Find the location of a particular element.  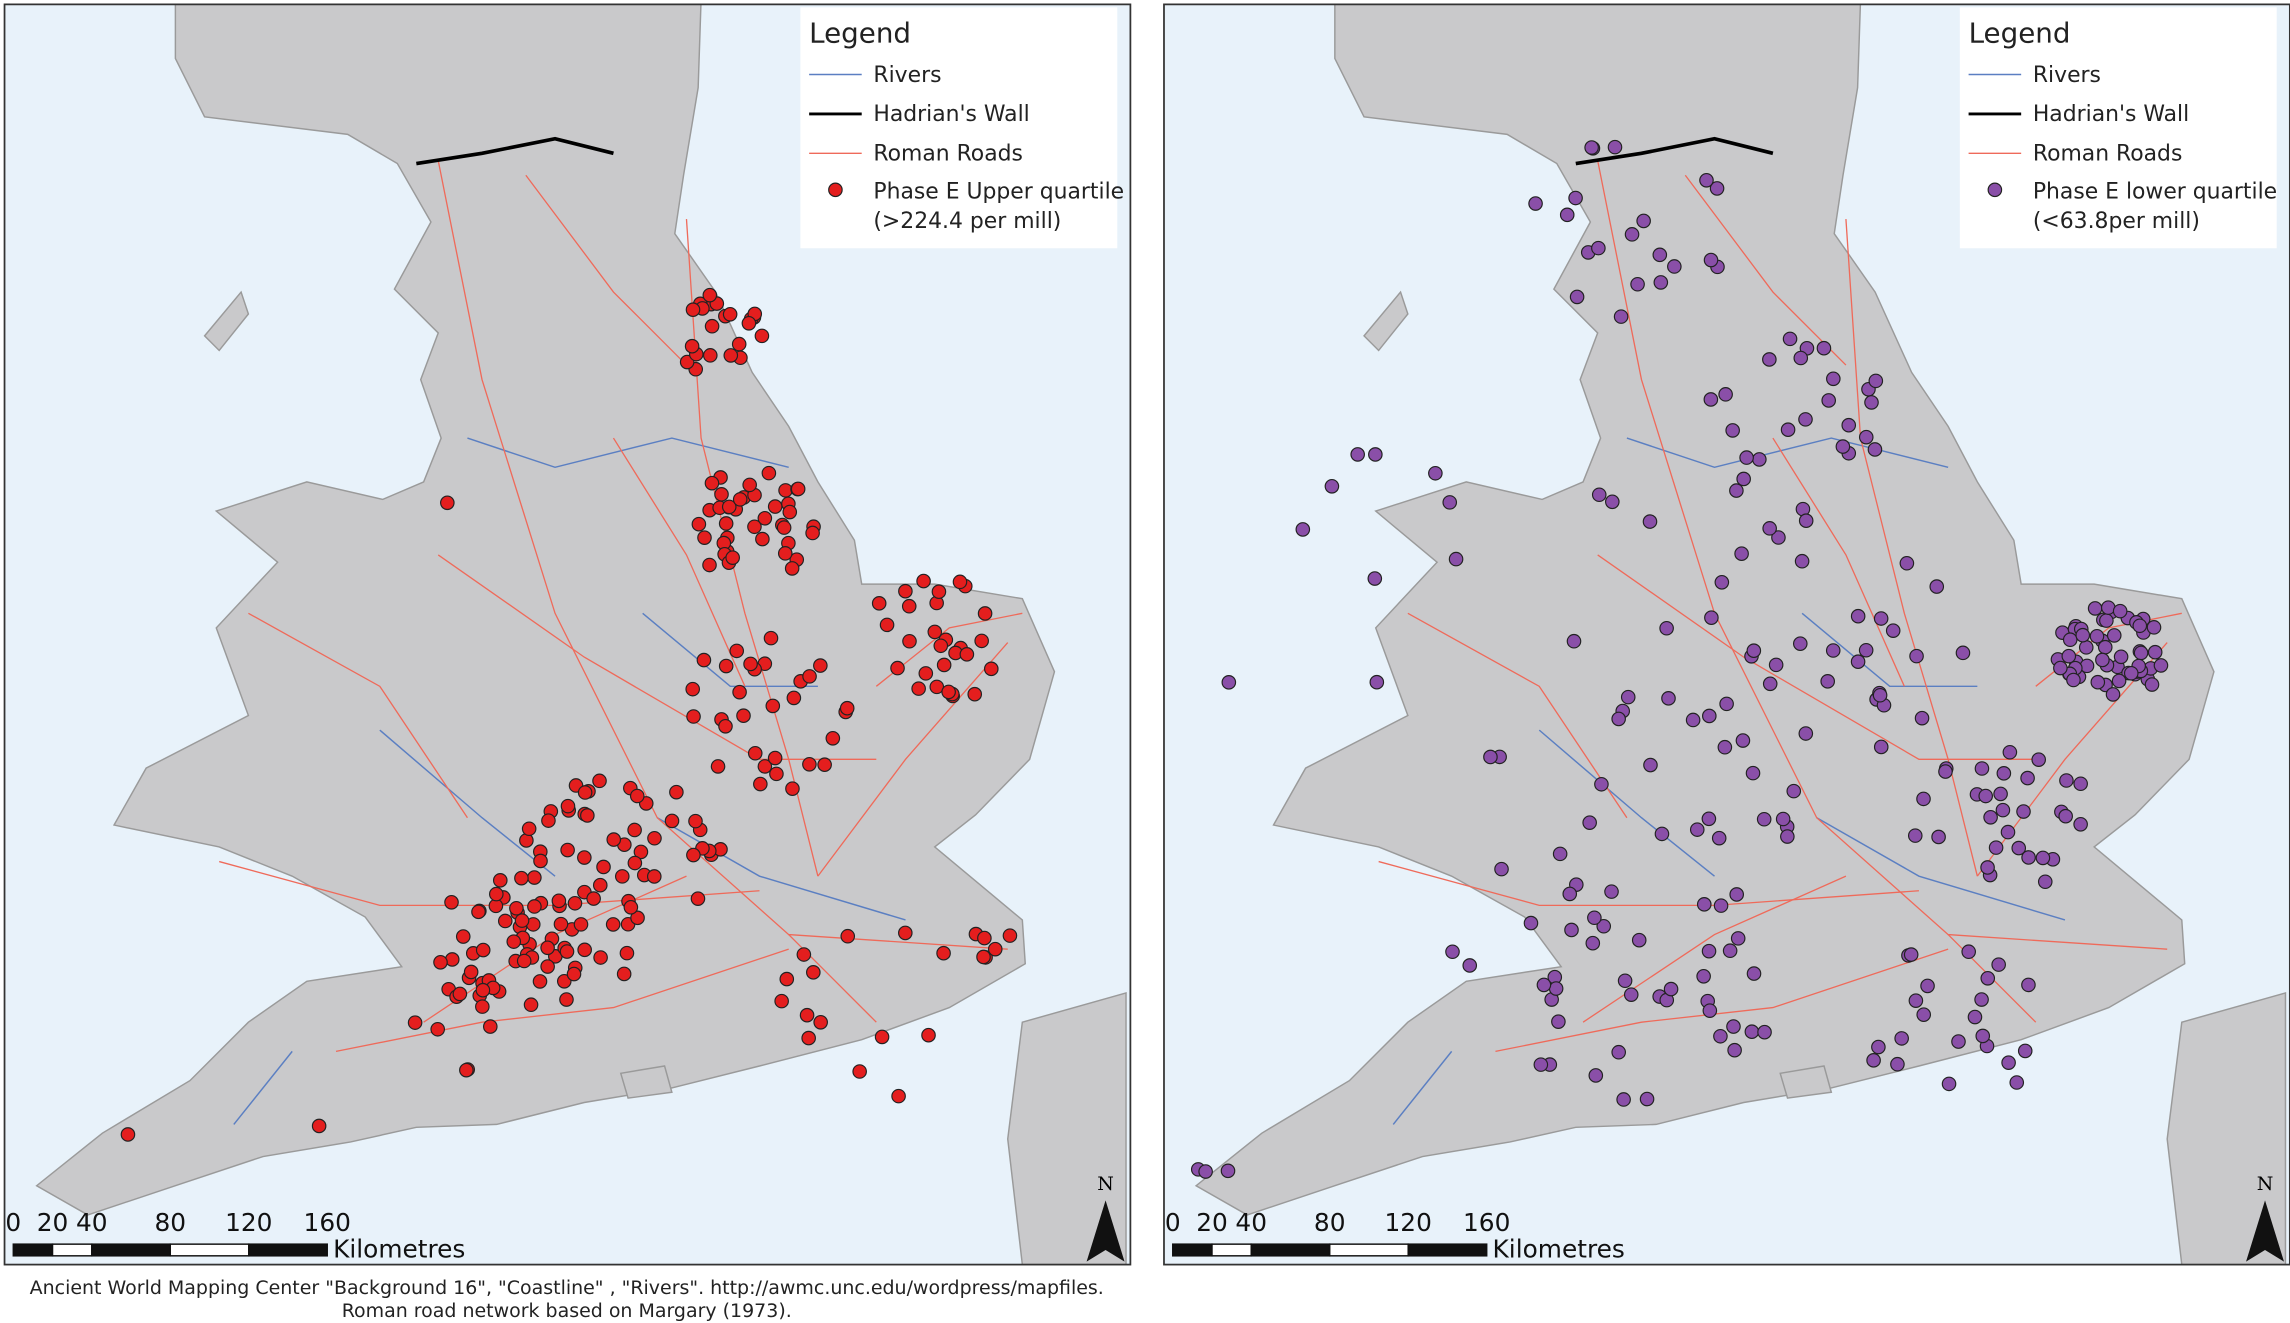

legend-point is located at coordinates (1995, 190).